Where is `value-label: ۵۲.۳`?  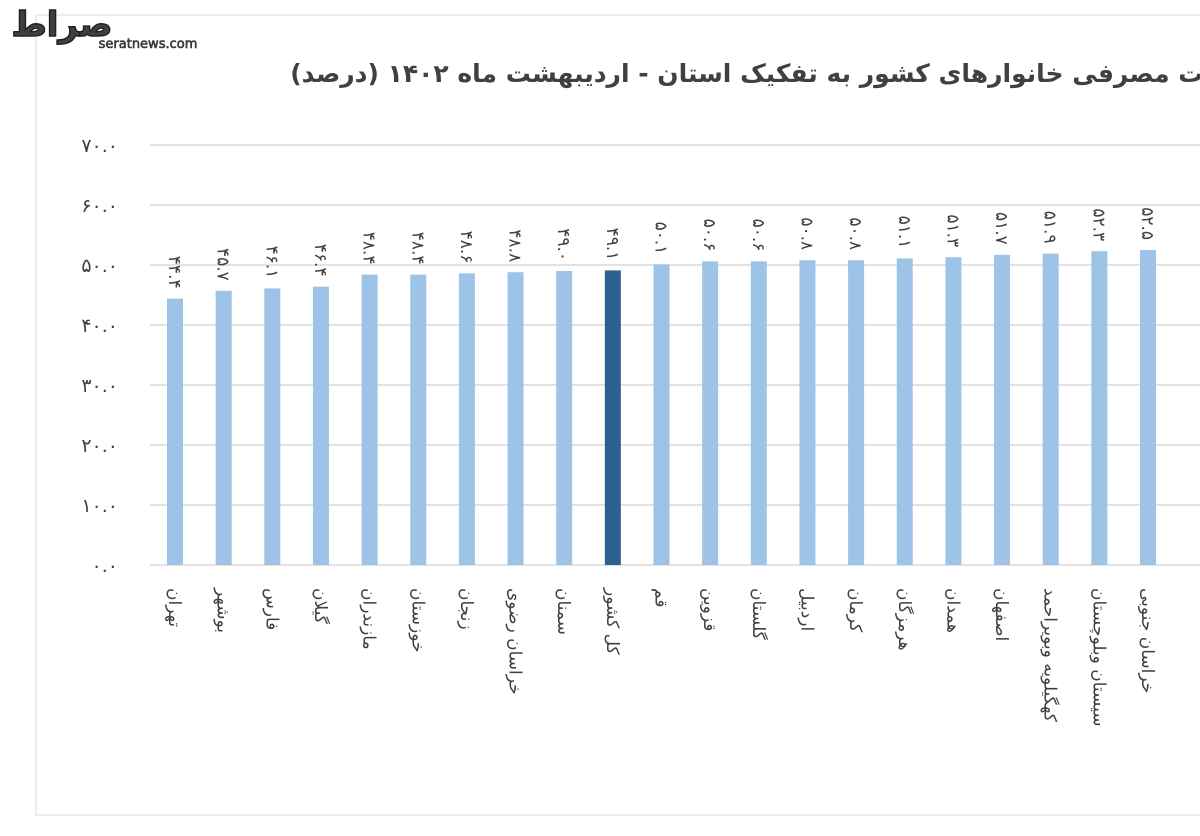 value-label: ۵۲.۳ is located at coordinates (1098, 224).